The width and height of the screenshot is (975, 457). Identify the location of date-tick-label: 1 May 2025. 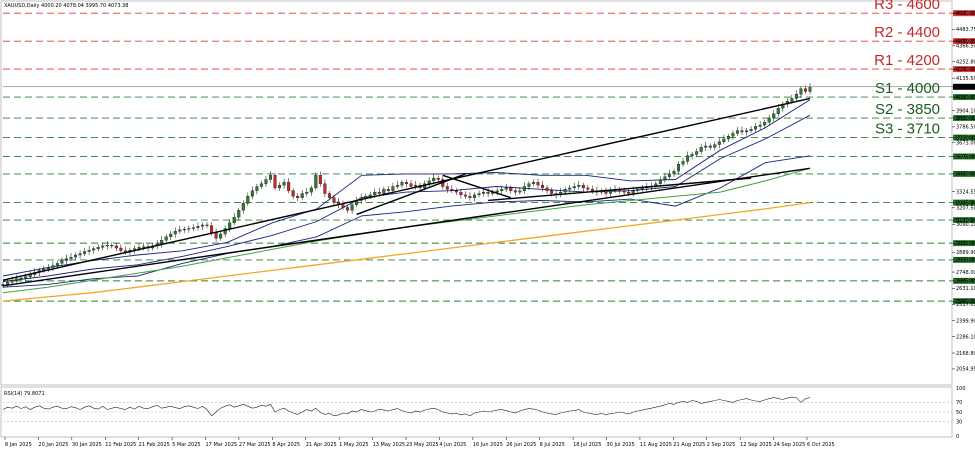
(353, 445).